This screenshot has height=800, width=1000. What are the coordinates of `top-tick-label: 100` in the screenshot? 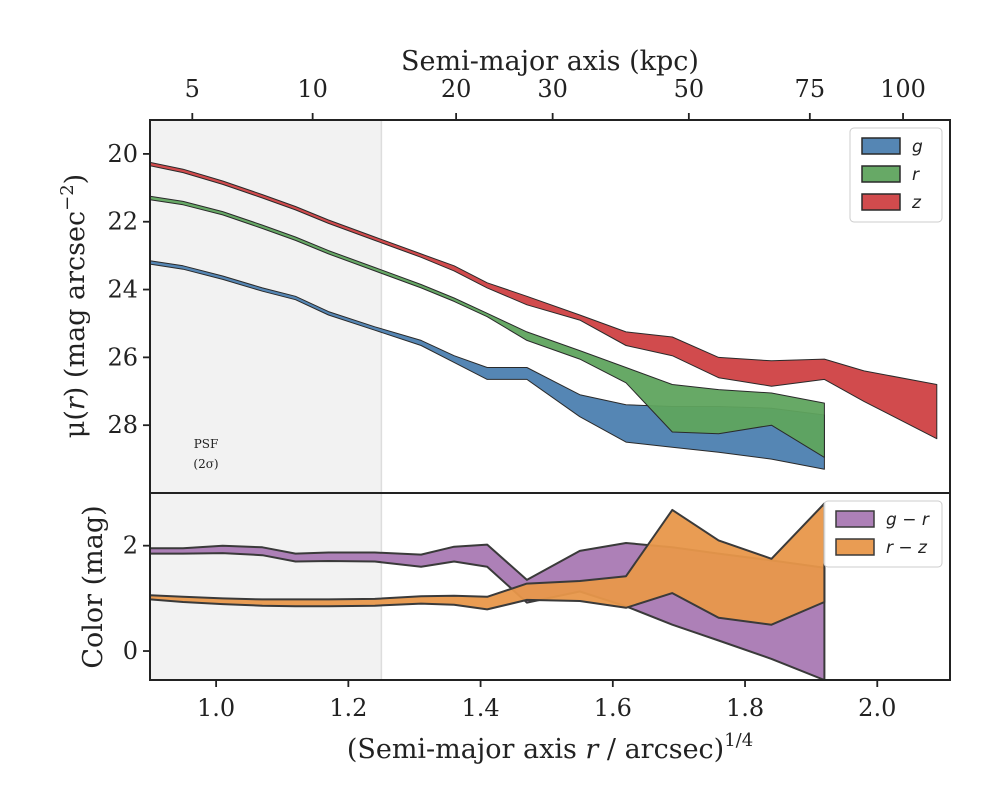 It's located at (903, 89).